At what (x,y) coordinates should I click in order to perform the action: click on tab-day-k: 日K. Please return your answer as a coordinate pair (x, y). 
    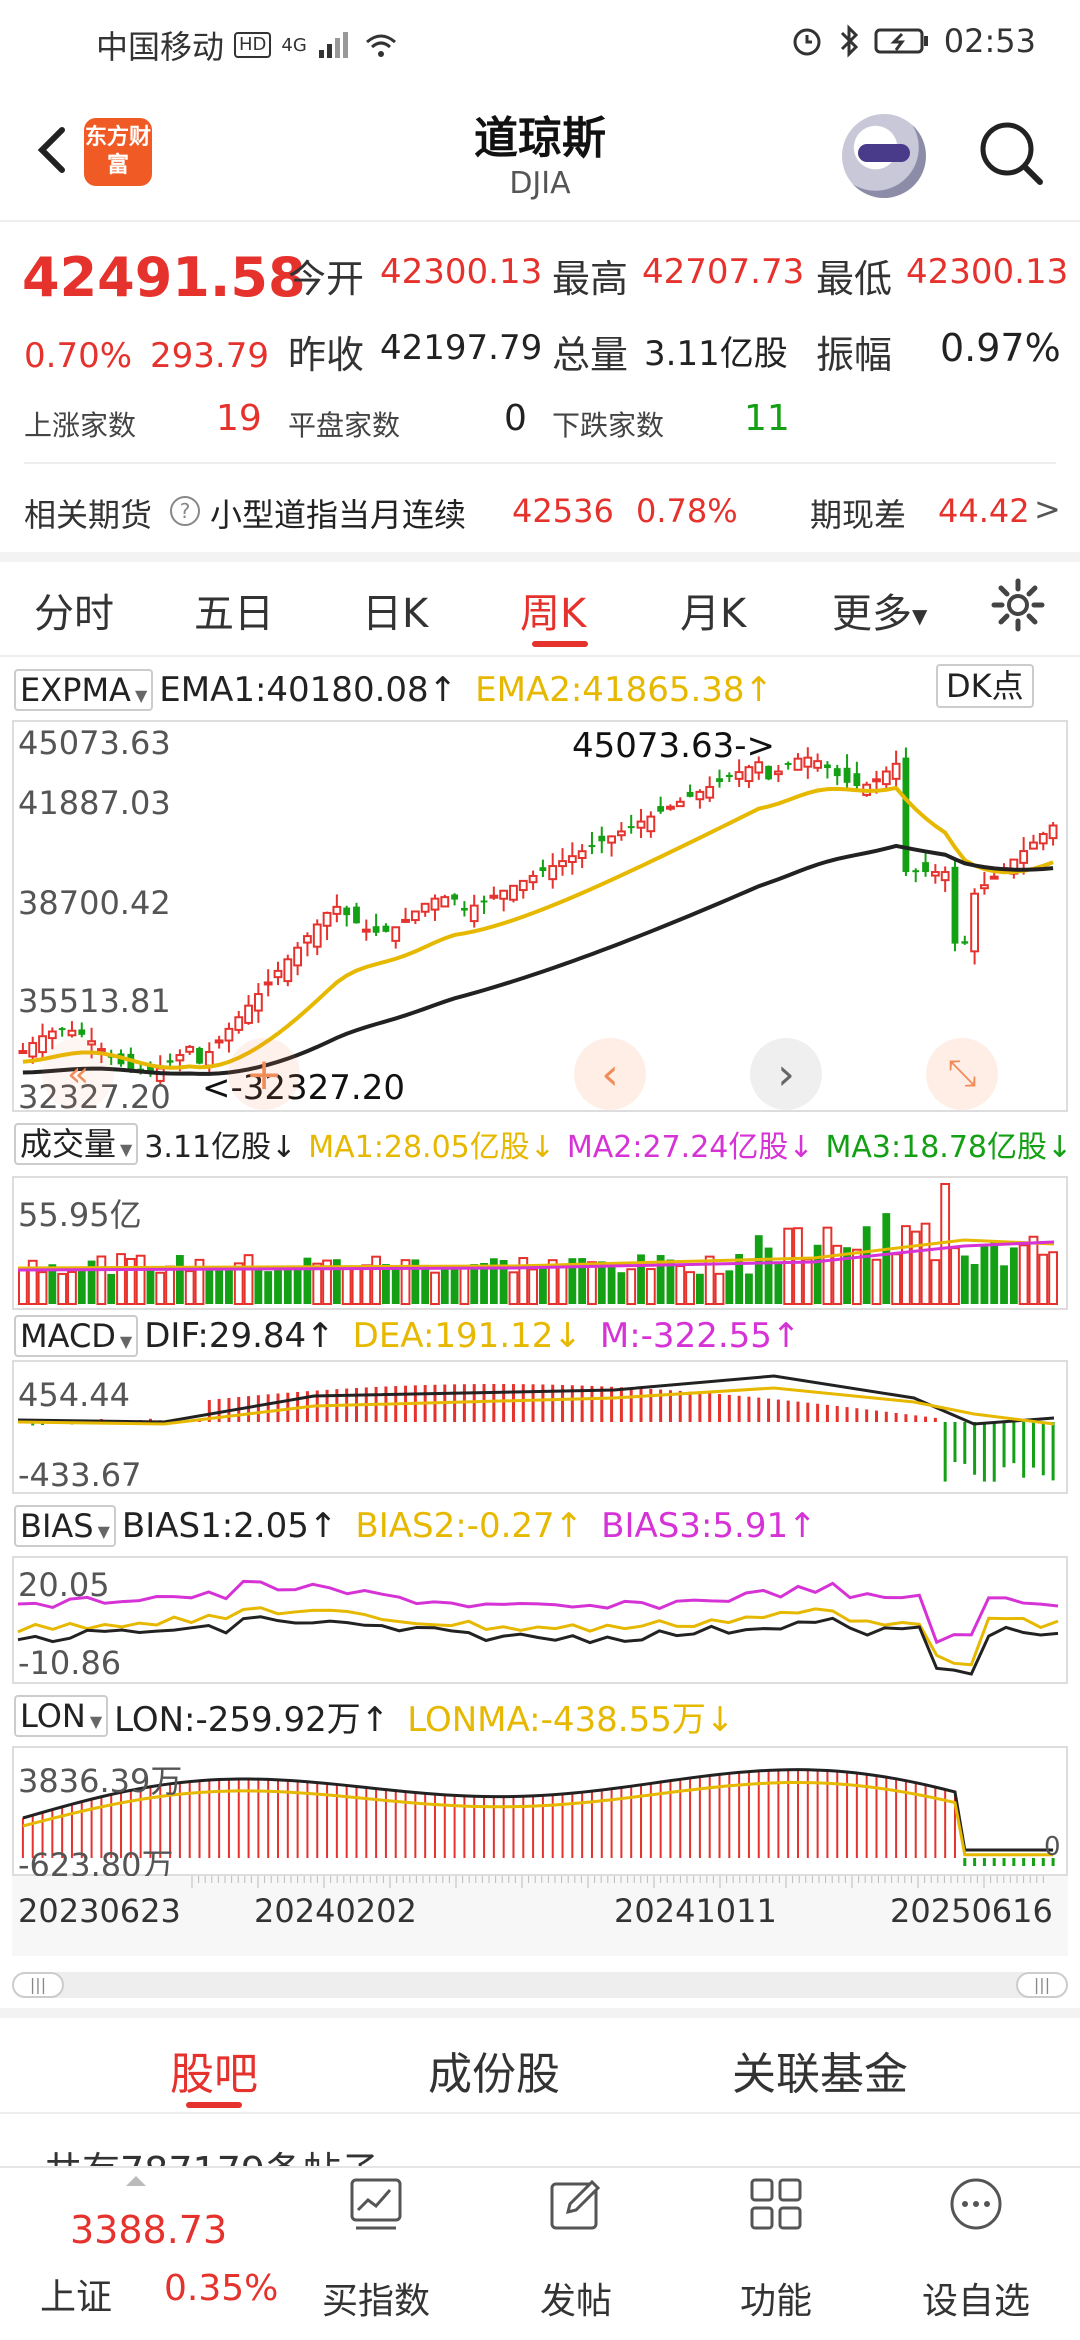
    Looking at the image, I should click on (395, 614).